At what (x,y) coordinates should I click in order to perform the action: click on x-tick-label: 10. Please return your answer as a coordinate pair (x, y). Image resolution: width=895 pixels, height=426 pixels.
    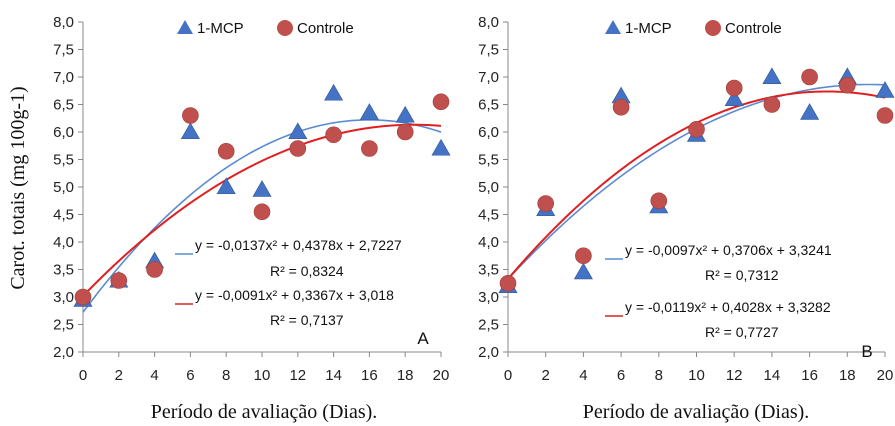
    Looking at the image, I should click on (696, 375).